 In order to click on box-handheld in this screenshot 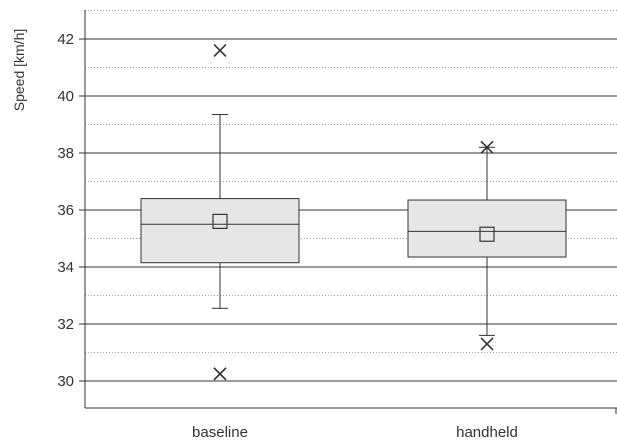, I will do `click(487, 245)`.